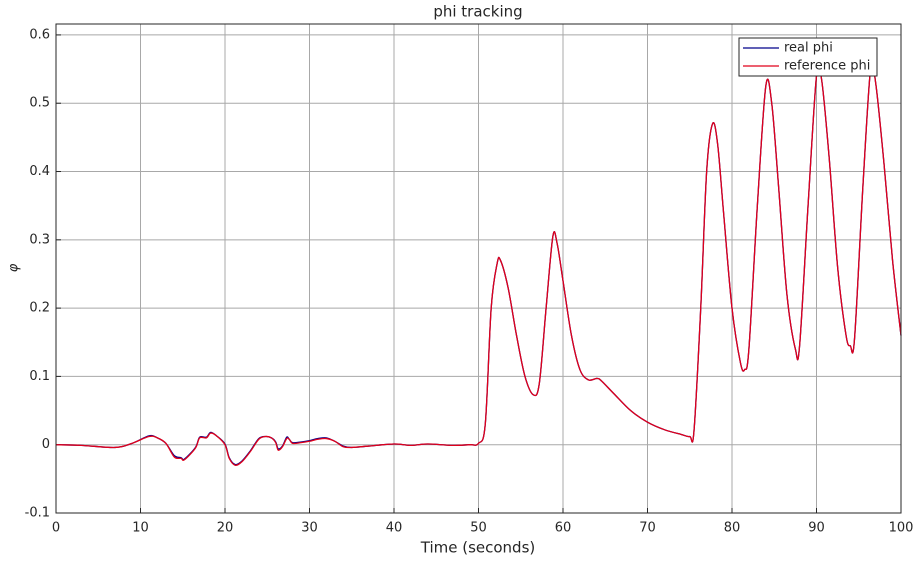 This screenshot has width=922, height=564. What do you see at coordinates (647, 528) in the screenshot?
I see `x-tick-label: 70` at bounding box center [647, 528].